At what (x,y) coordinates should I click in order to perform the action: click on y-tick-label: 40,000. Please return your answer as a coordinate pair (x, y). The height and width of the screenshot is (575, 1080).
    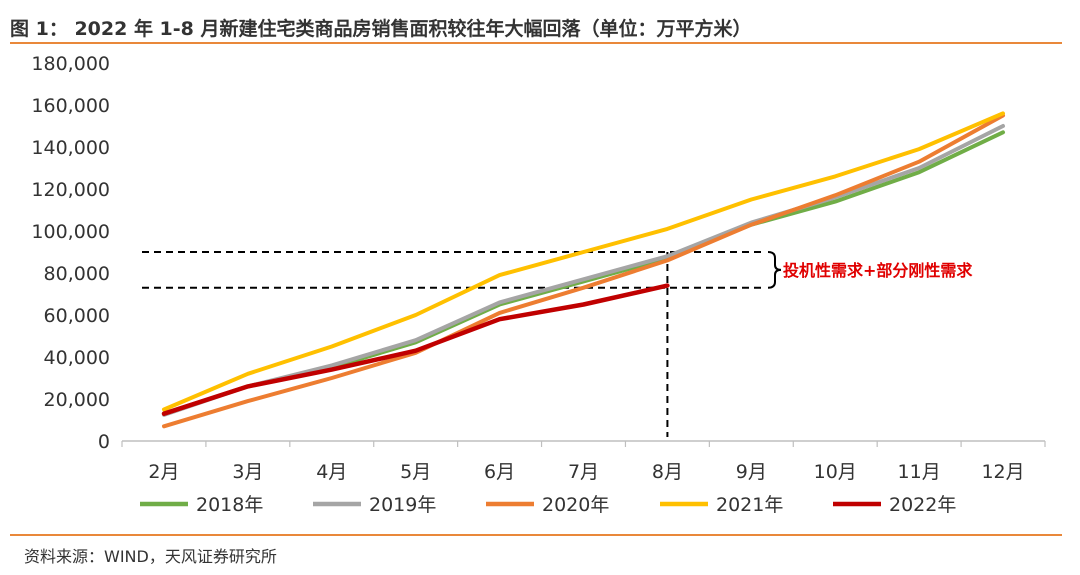
    Looking at the image, I should click on (77, 358).